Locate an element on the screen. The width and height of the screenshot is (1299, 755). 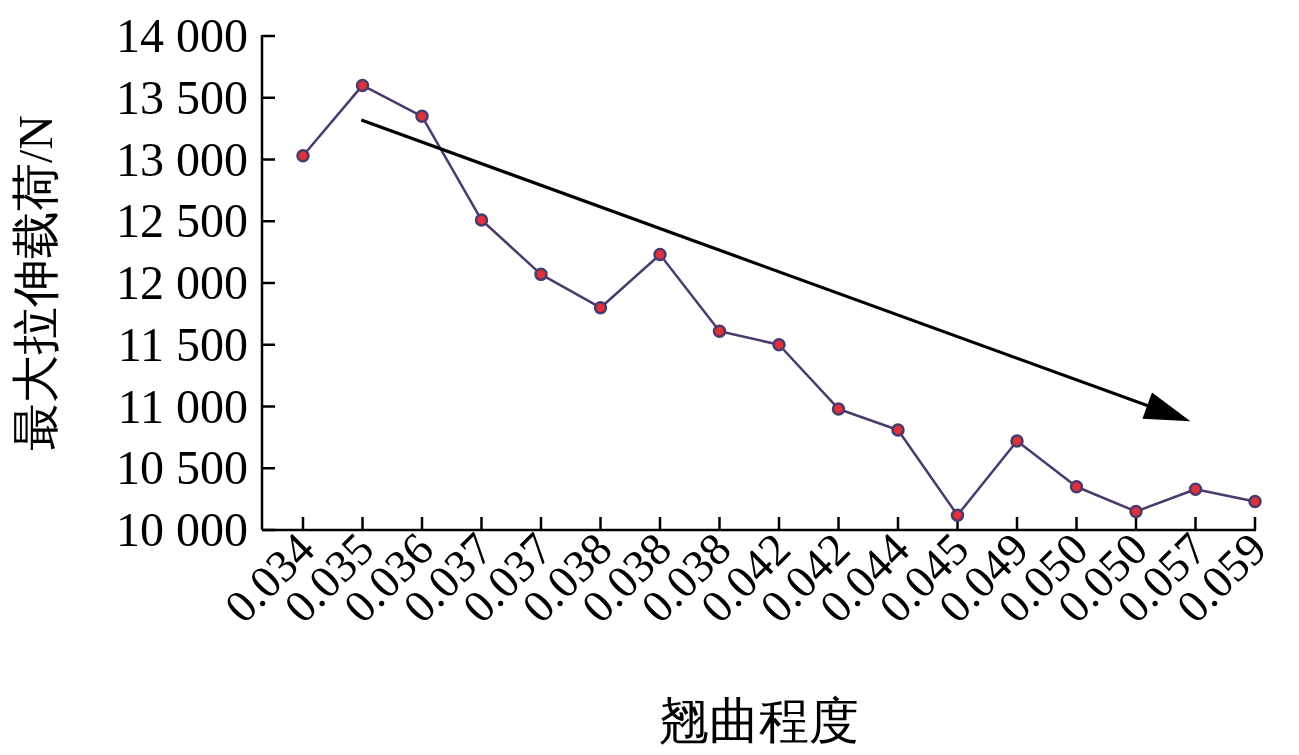
x-axis-title: 翘曲程度 is located at coordinates (758, 721).